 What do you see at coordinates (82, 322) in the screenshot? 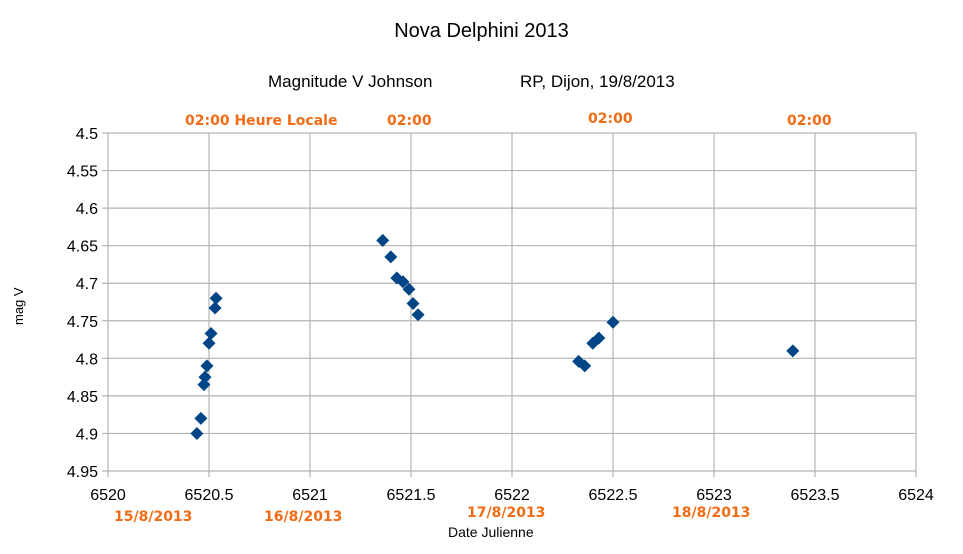
I see `y-tick-label: 4.75` at bounding box center [82, 322].